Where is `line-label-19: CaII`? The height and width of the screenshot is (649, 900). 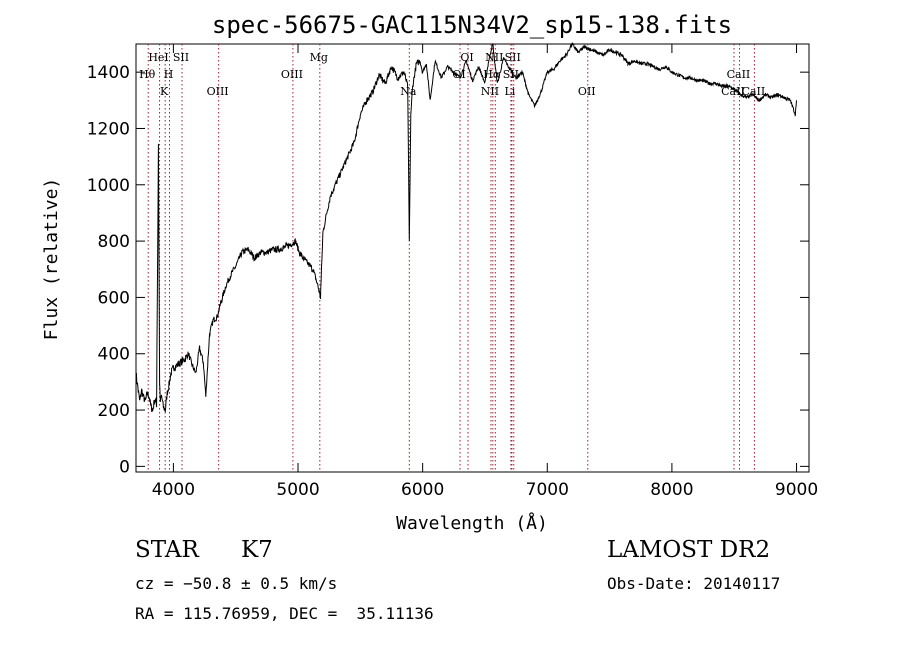
line-label-19: CaII is located at coordinates (739, 74).